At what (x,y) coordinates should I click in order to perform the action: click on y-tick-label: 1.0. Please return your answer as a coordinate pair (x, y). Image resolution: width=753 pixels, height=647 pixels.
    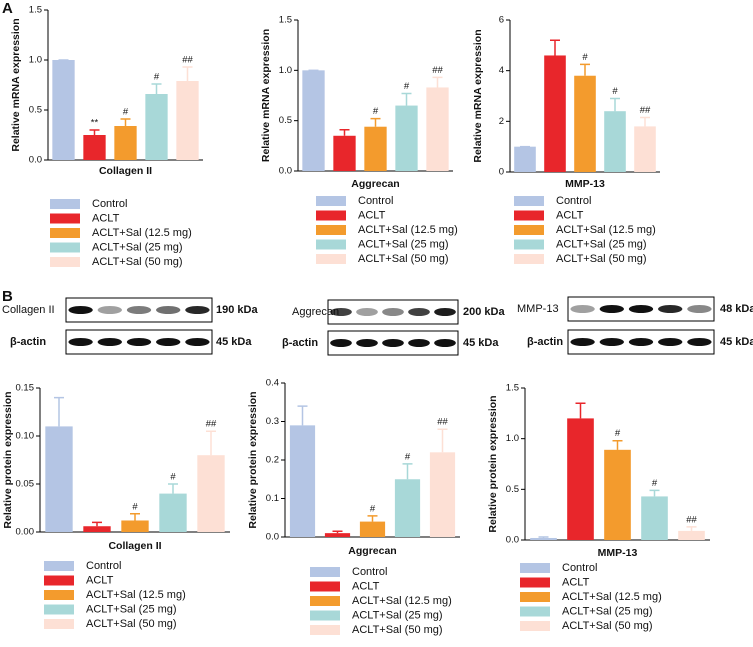
    Looking at the image, I should click on (35, 60).